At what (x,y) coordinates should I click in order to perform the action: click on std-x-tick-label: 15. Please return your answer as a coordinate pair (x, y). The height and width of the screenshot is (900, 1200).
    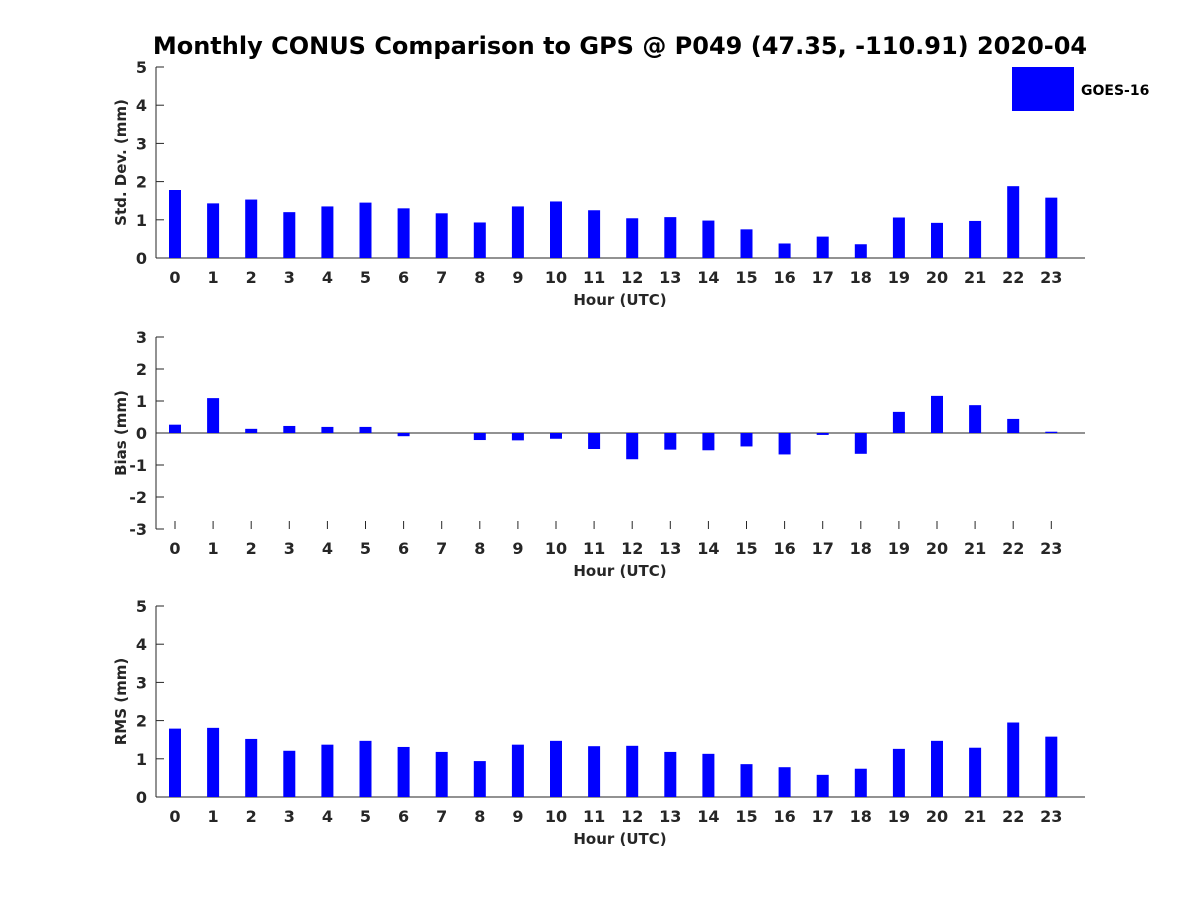
    Looking at the image, I should click on (746, 277).